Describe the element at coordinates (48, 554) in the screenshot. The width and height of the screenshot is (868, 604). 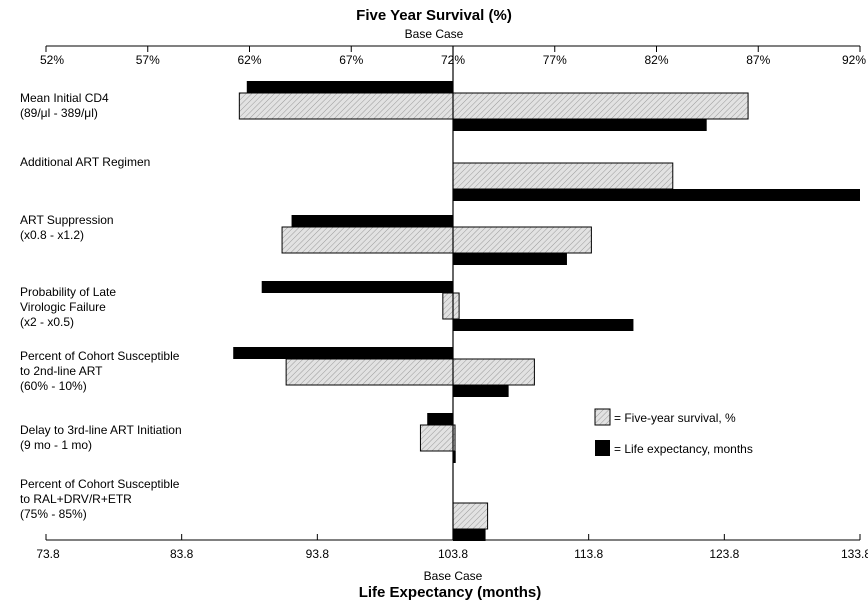
I see `bottom-tick-label: 73.8` at that location.